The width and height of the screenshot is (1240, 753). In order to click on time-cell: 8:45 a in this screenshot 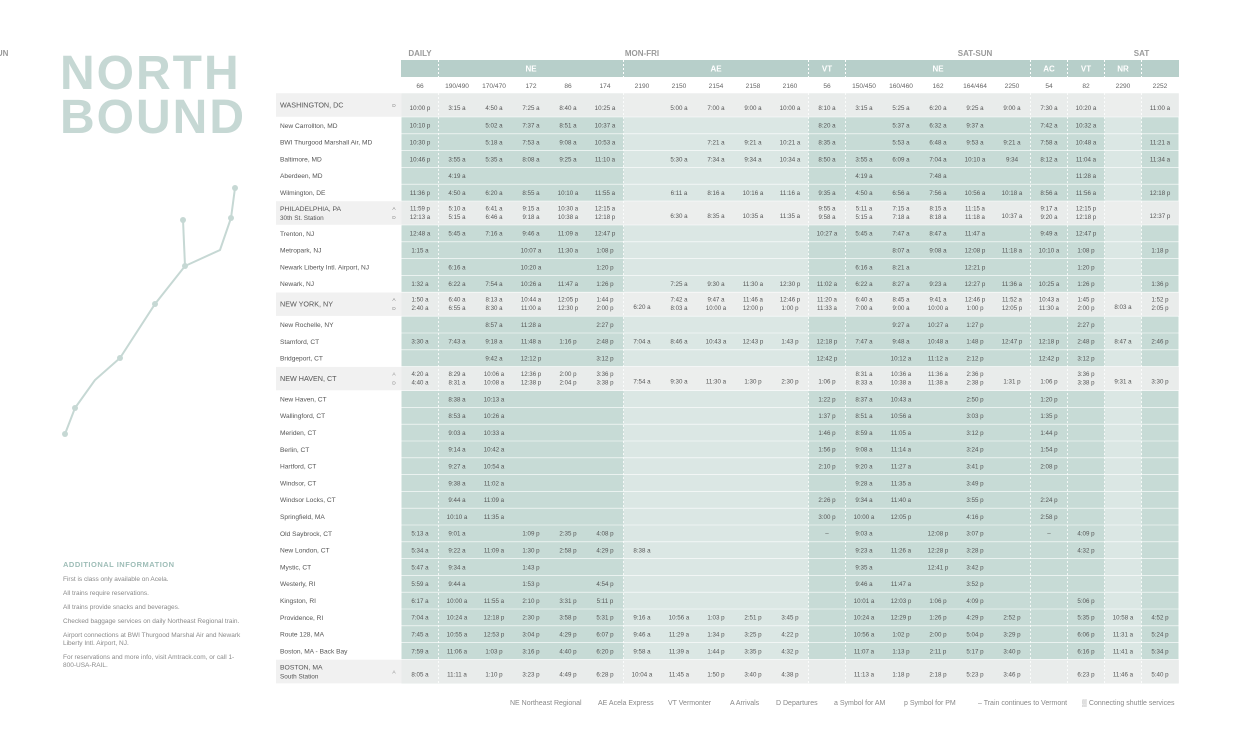, I will do `click(902, 300)`.